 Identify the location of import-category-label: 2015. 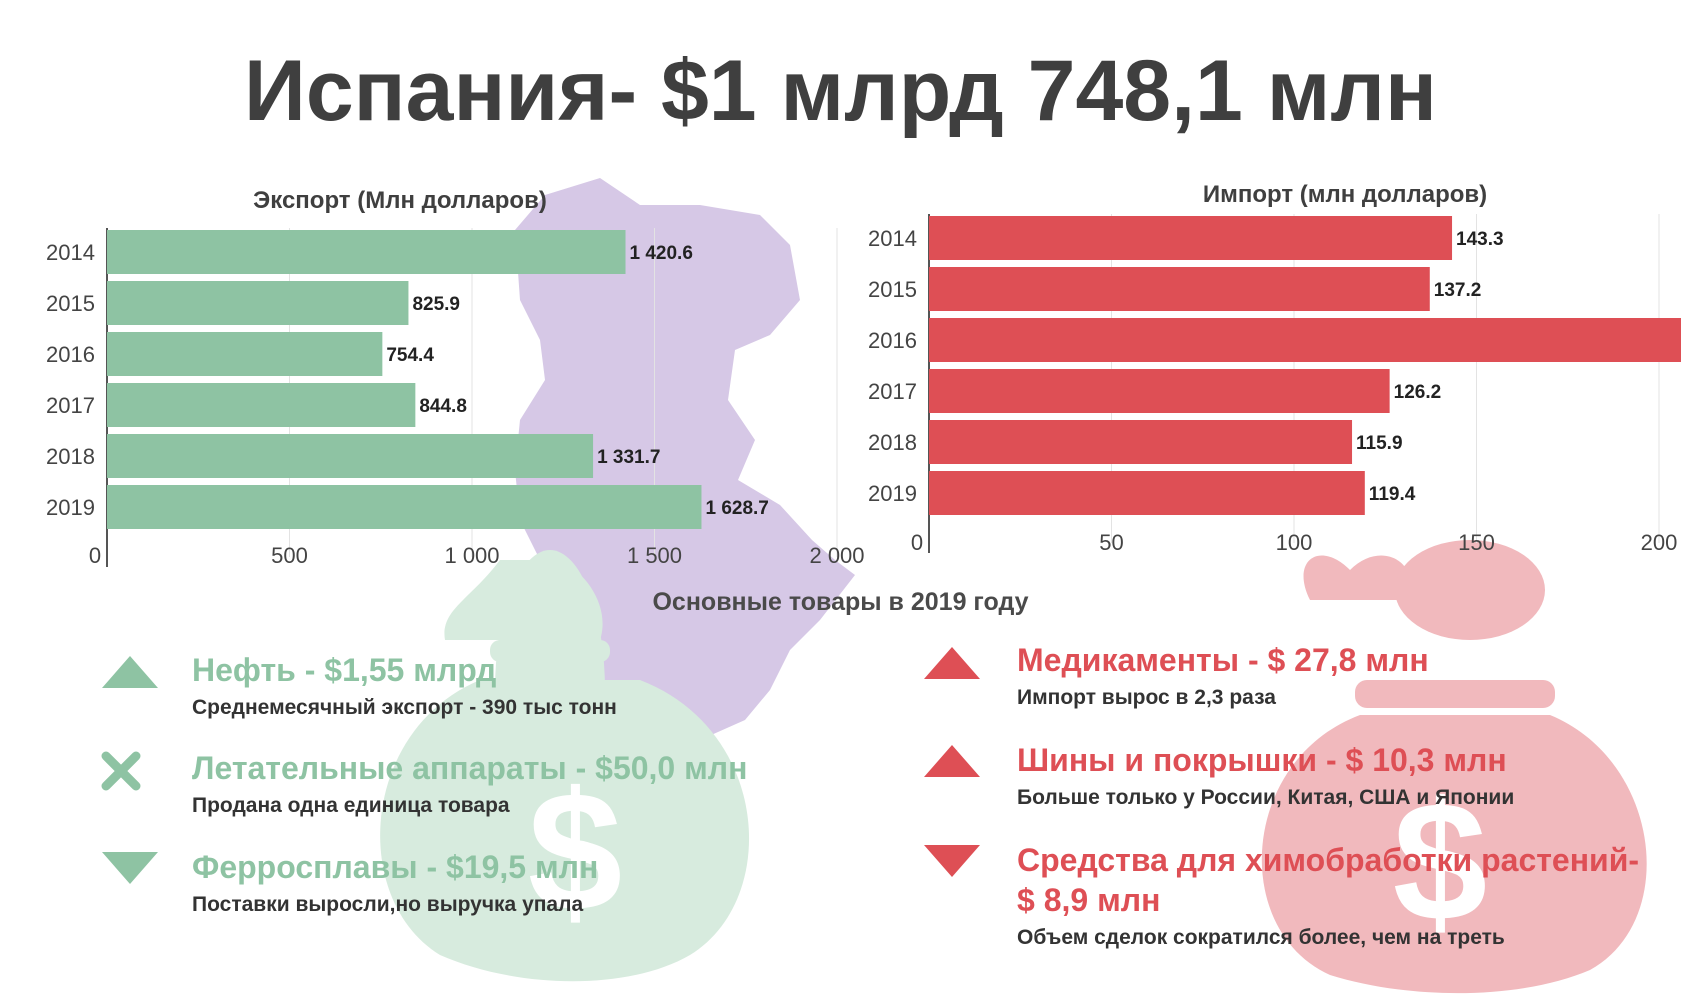
(892, 289).